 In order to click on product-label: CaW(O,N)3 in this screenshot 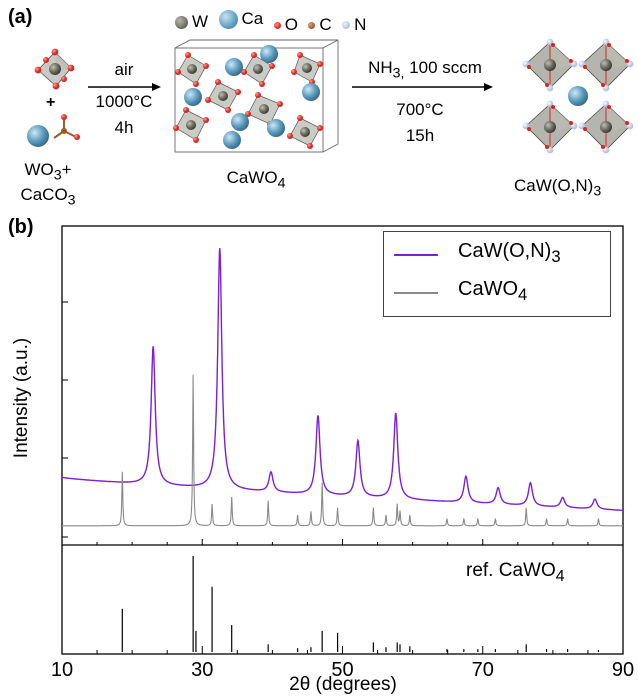, I will do `click(557, 187)`.